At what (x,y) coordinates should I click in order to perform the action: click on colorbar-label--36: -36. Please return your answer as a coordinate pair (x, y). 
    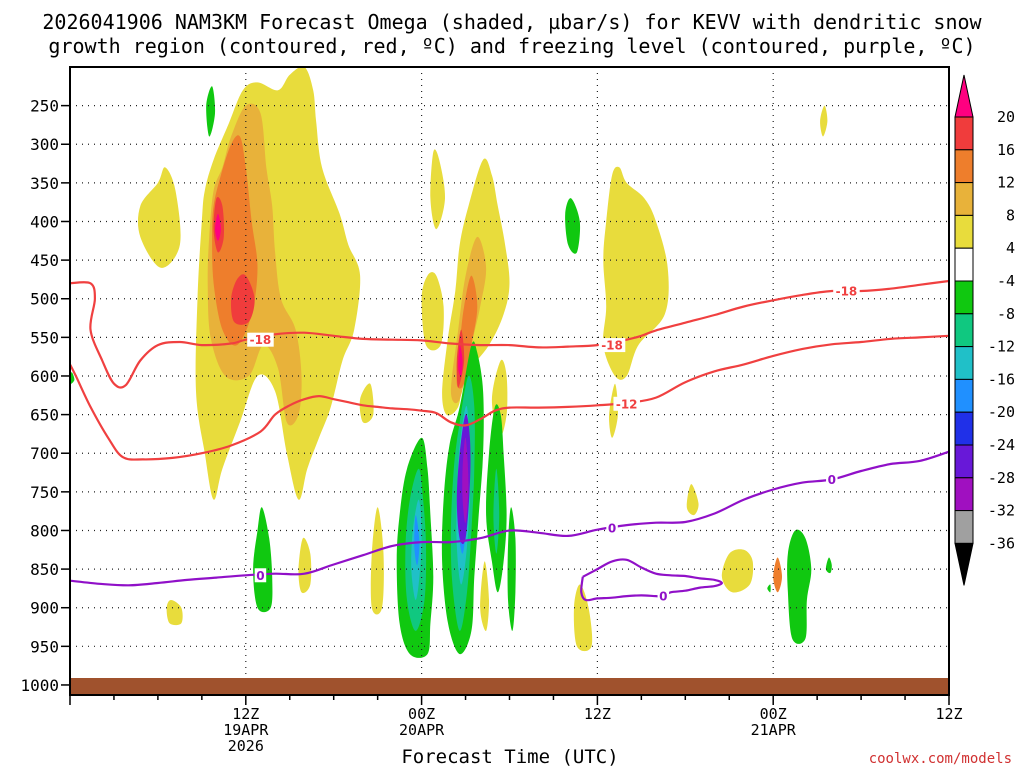
    Looking at the image, I should click on (1001, 543).